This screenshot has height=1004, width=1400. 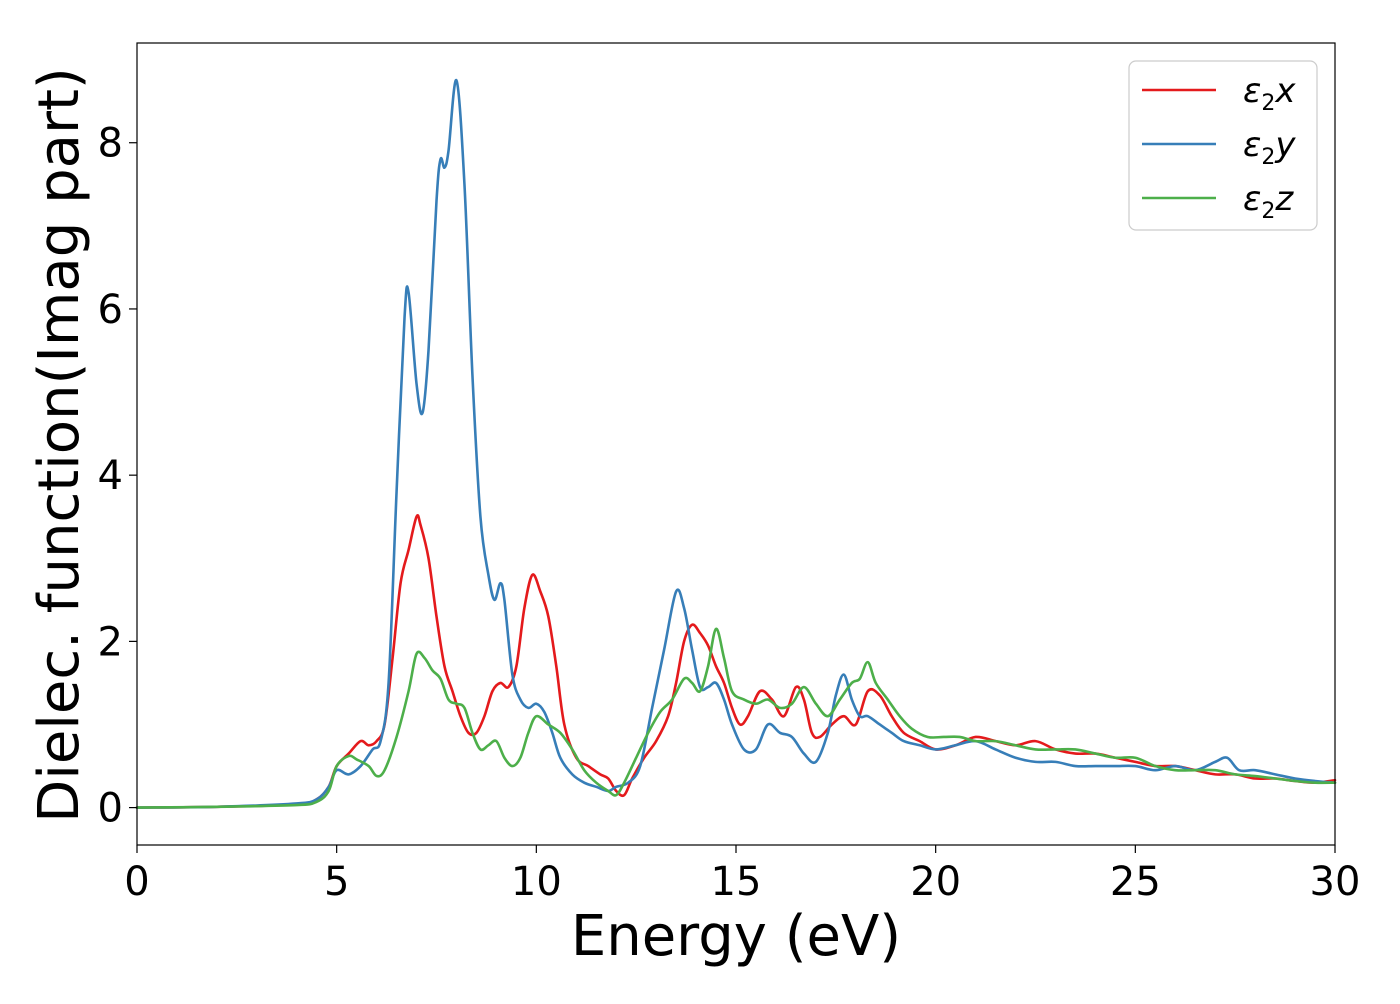 I want to click on x-tick-label: 30, so click(x=1335, y=882).